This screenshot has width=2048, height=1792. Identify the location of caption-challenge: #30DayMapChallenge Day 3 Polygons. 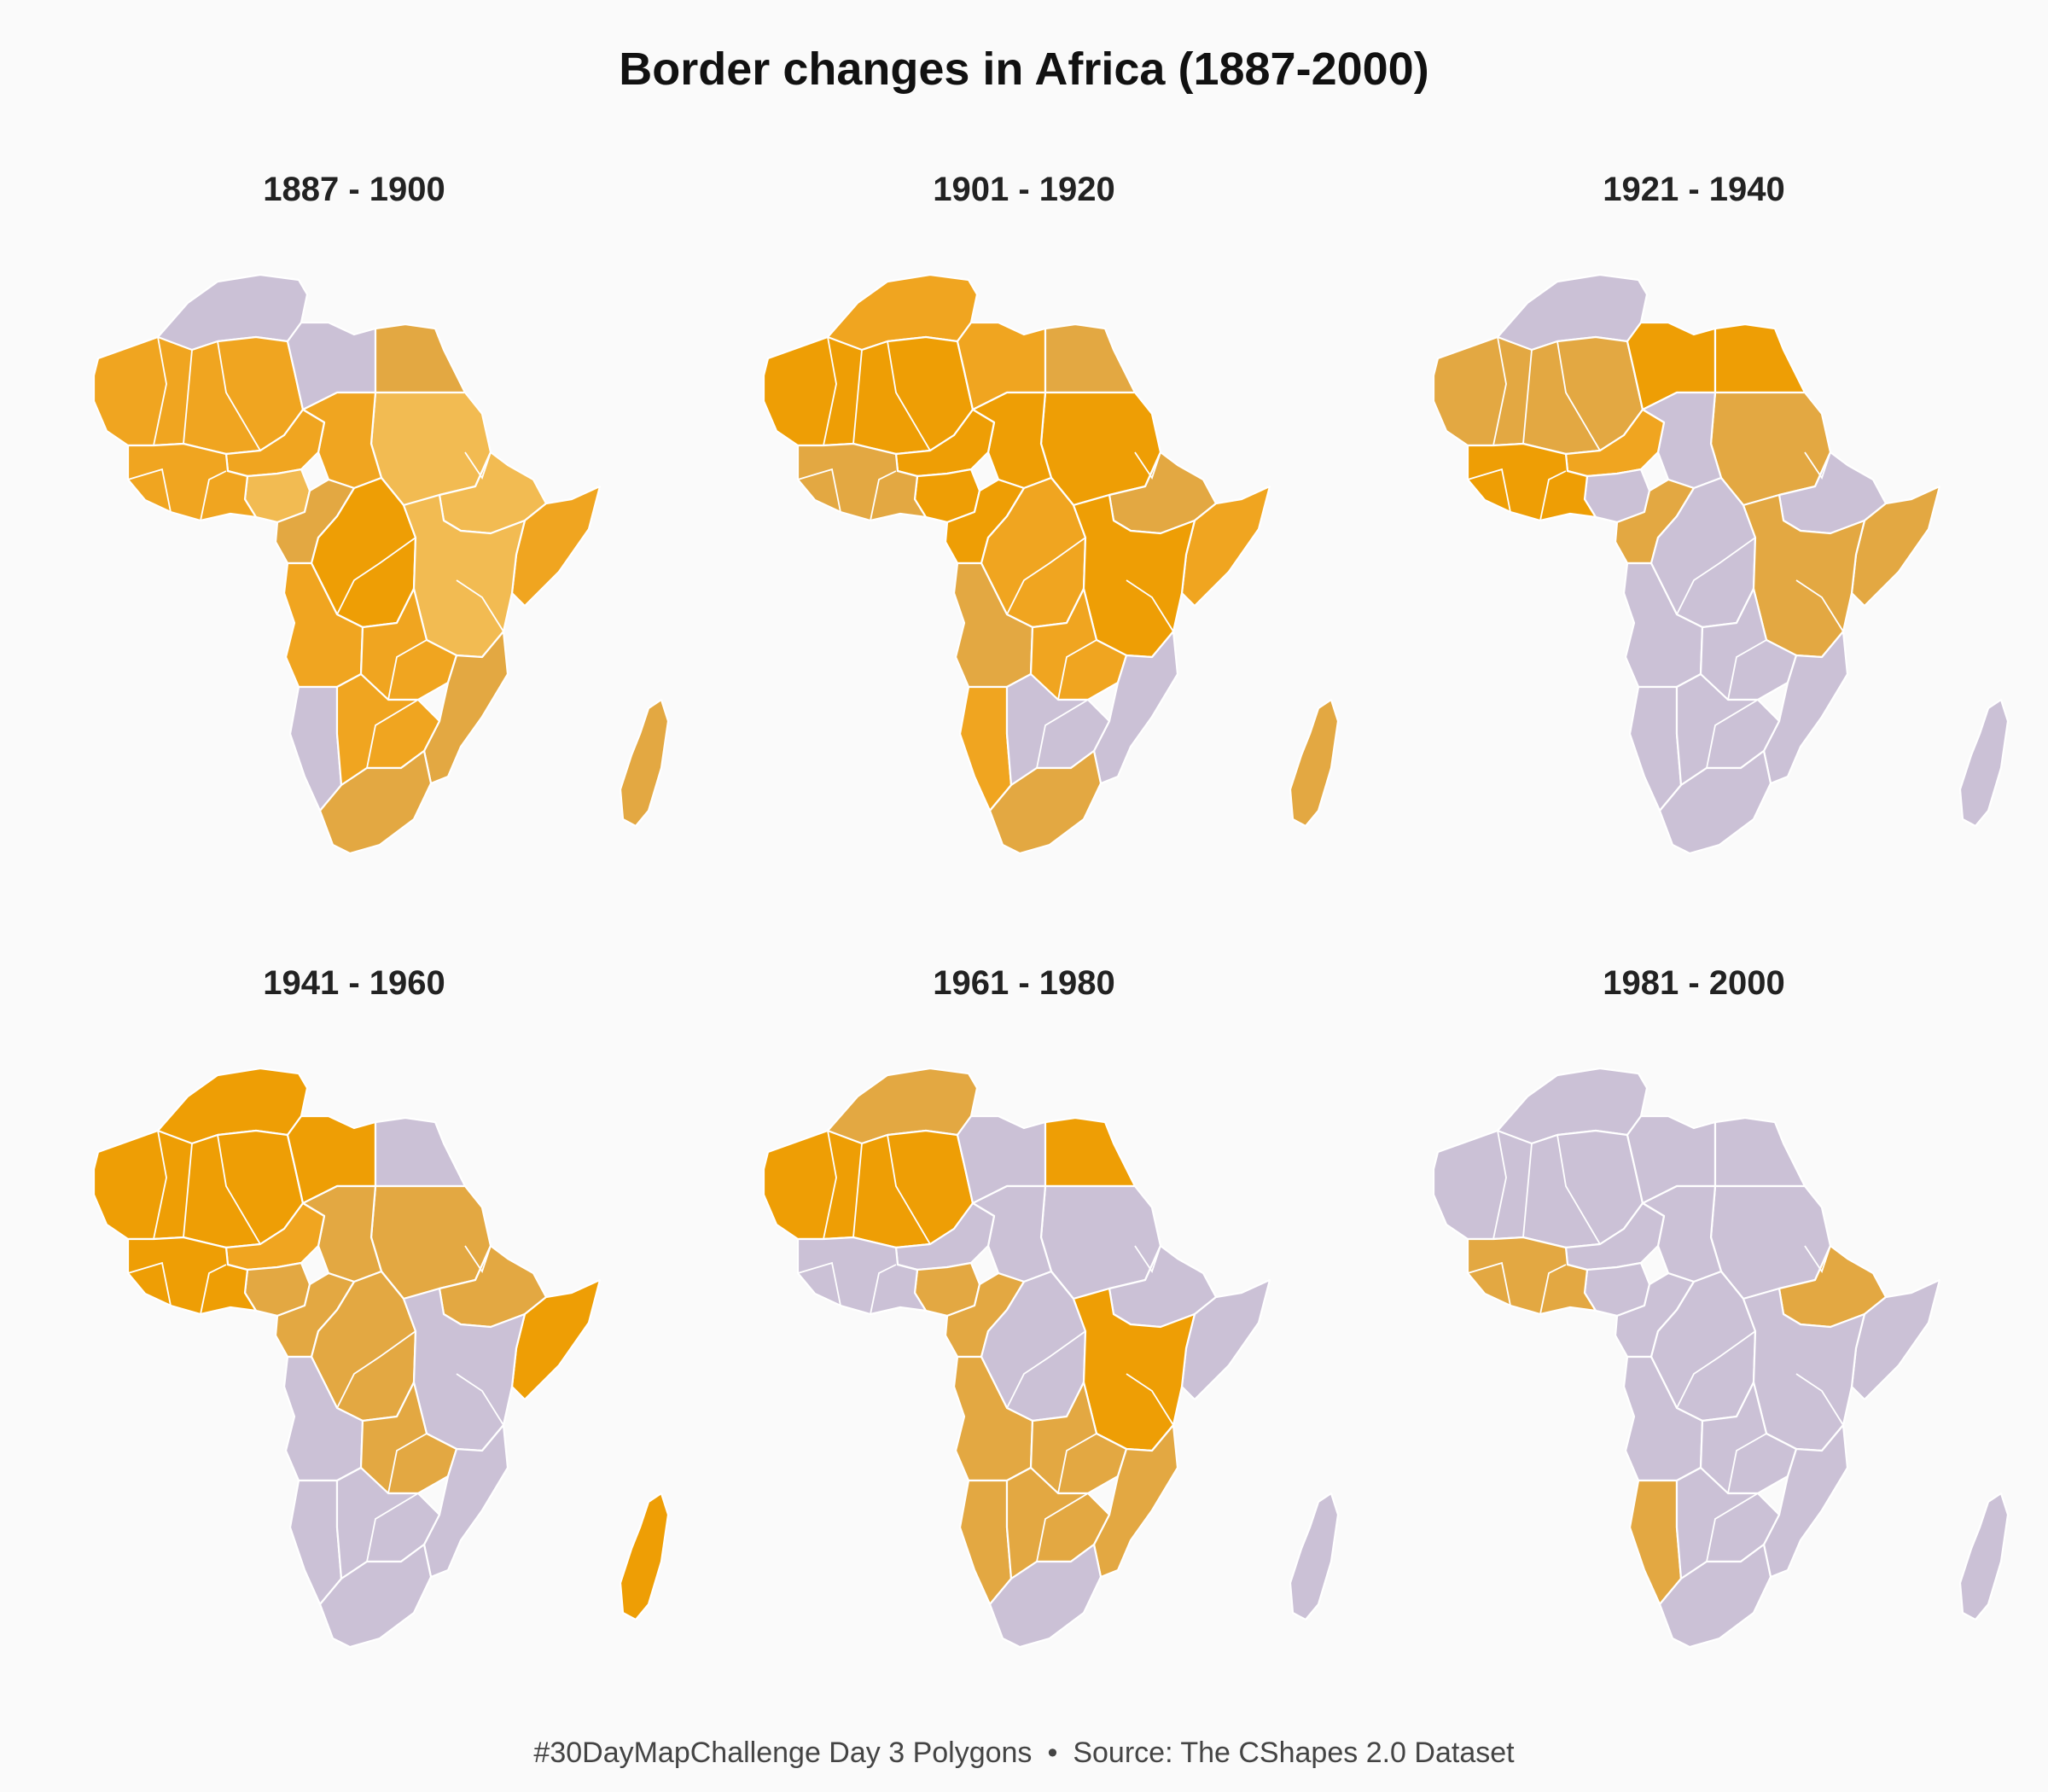
(783, 1753).